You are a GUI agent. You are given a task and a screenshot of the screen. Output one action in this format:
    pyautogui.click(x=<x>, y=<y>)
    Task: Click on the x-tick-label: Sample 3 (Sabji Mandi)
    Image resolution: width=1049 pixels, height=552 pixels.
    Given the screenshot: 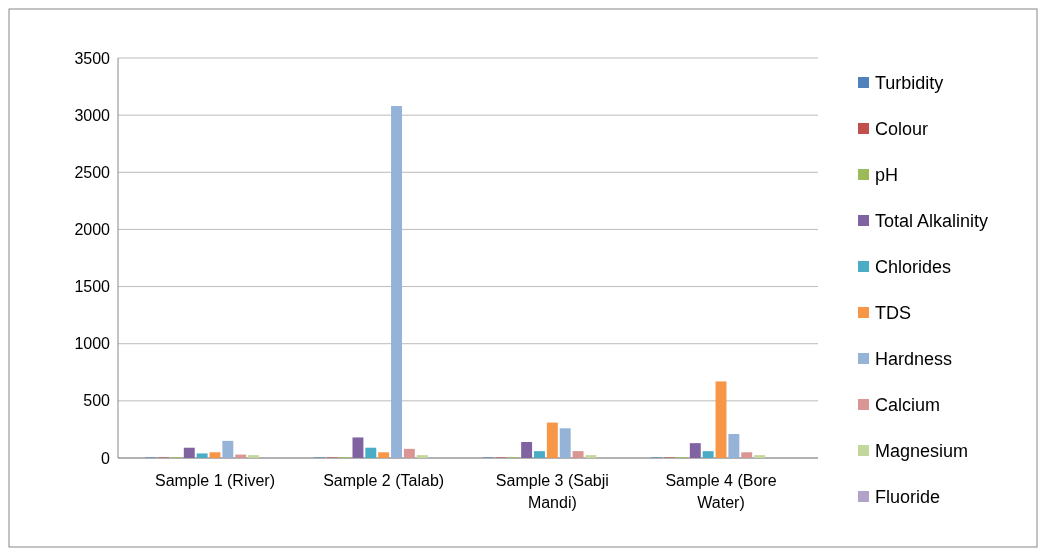 What is the action you would take?
    pyautogui.click(x=552, y=491)
    